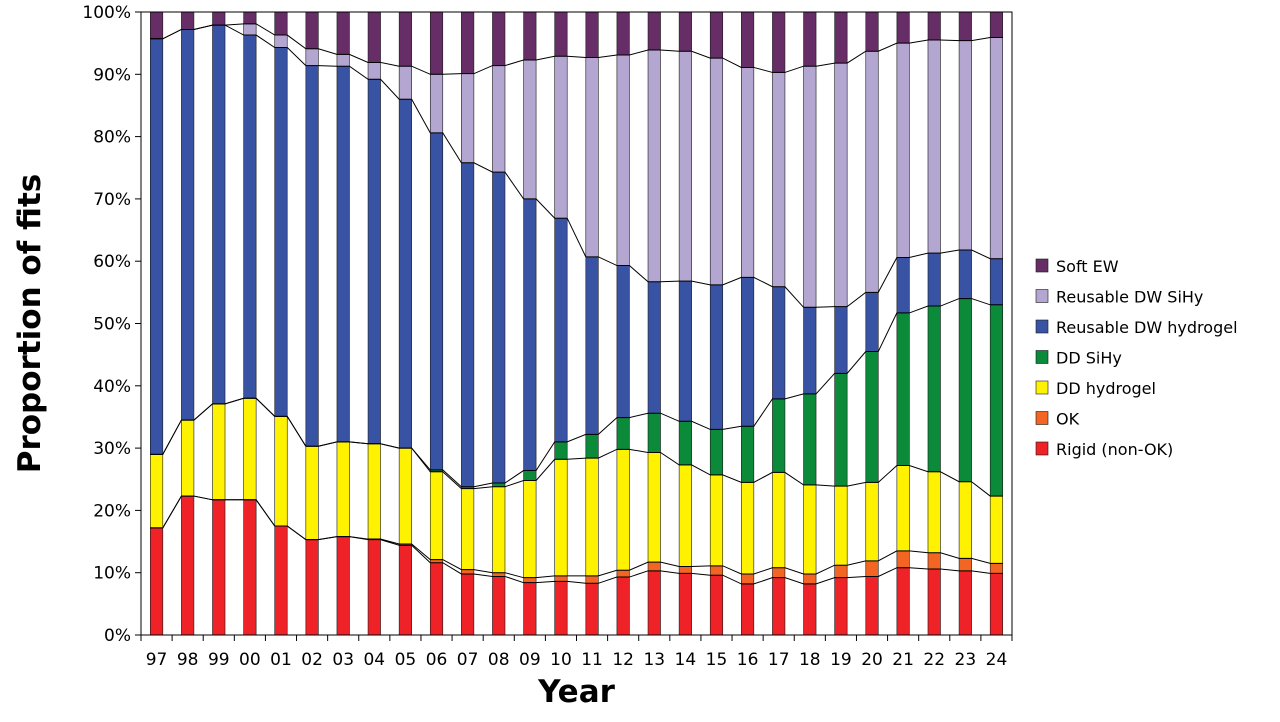 Image resolution: width=1280 pixels, height=722 pixels. I want to click on x-tick-label: 11, so click(592, 660).